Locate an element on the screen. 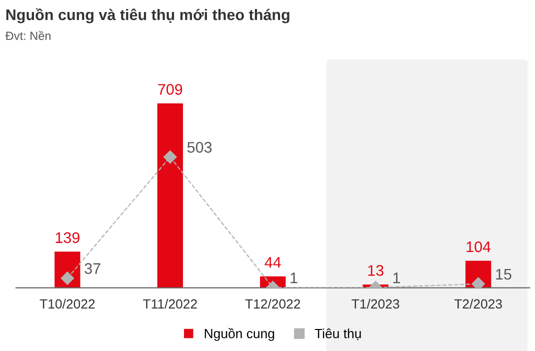 Image resolution: width=535 pixels, height=351 pixels. data-label: 44 is located at coordinates (272, 262).